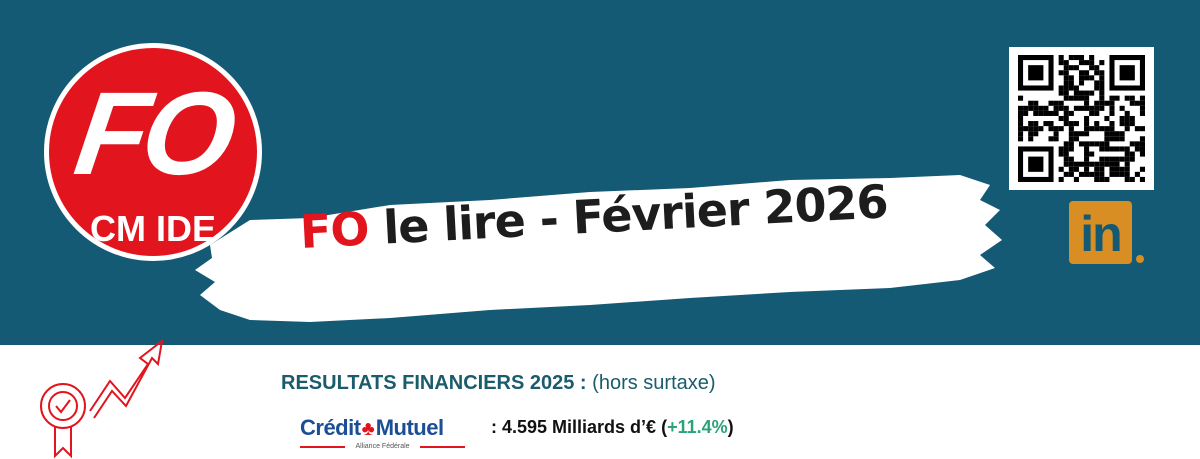 Image resolution: width=1200 pixels, height=459 pixels. I want to click on bank-tagline: Alliance Fédérale, so click(382, 446).